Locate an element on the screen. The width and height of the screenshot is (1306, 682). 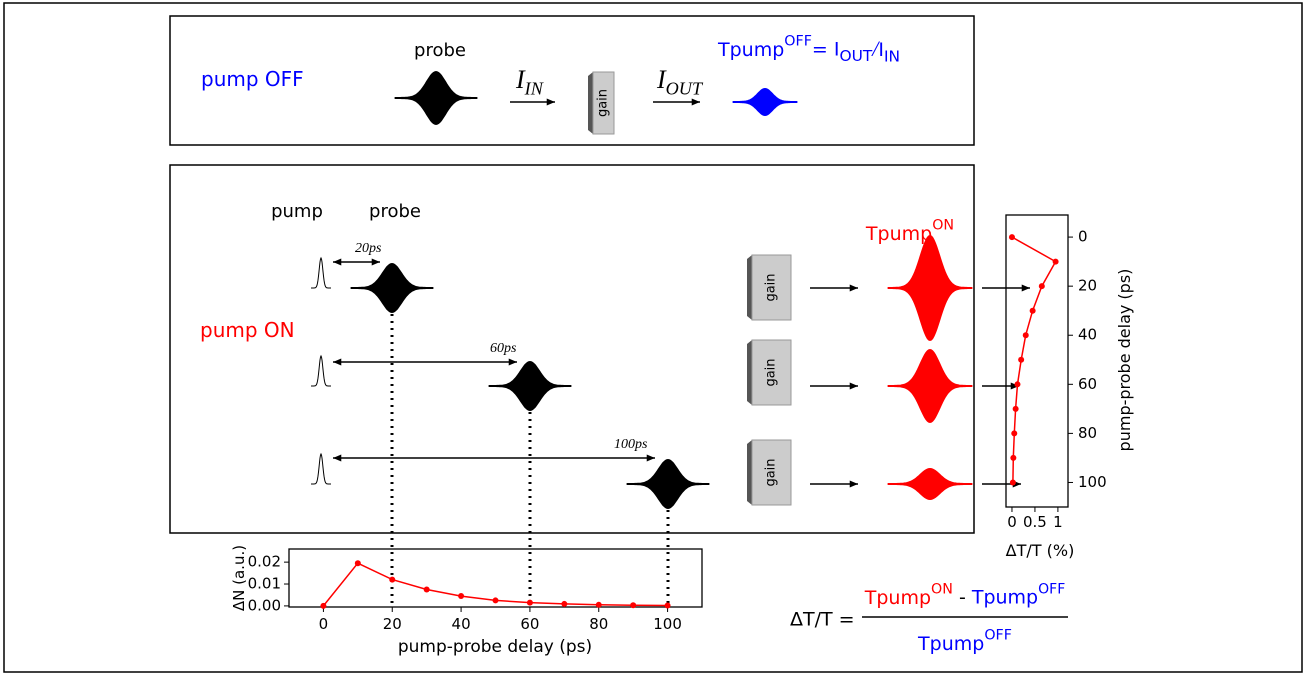
plot-frame is located at coordinates (495, 578).